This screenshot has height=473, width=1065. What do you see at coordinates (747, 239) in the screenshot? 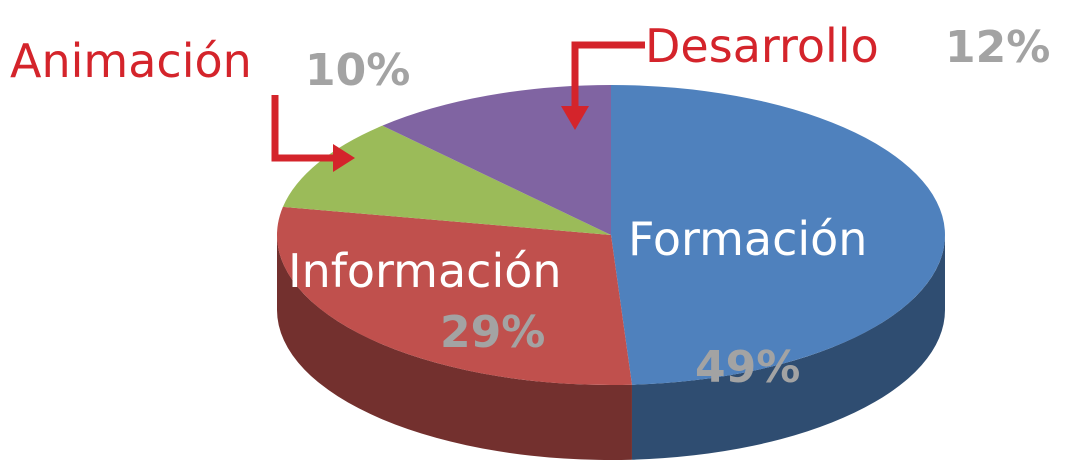
I see `category-label: Formación` at bounding box center [747, 239].